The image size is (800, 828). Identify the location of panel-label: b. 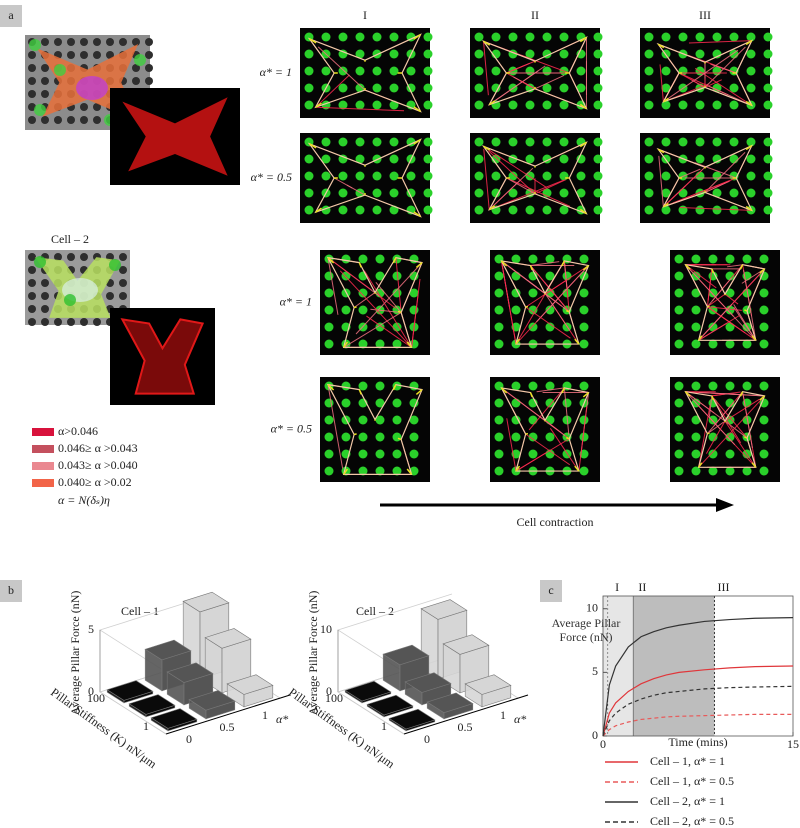
(11, 590).